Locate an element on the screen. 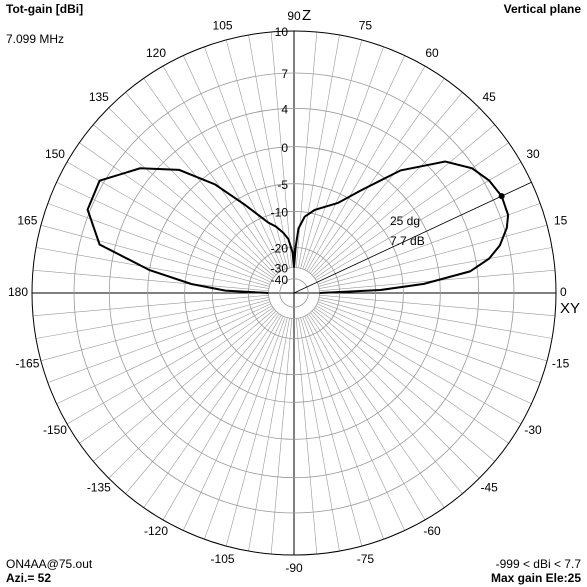 This screenshot has width=587, height=587. angle-tick-label: 45 is located at coordinates (489, 97).